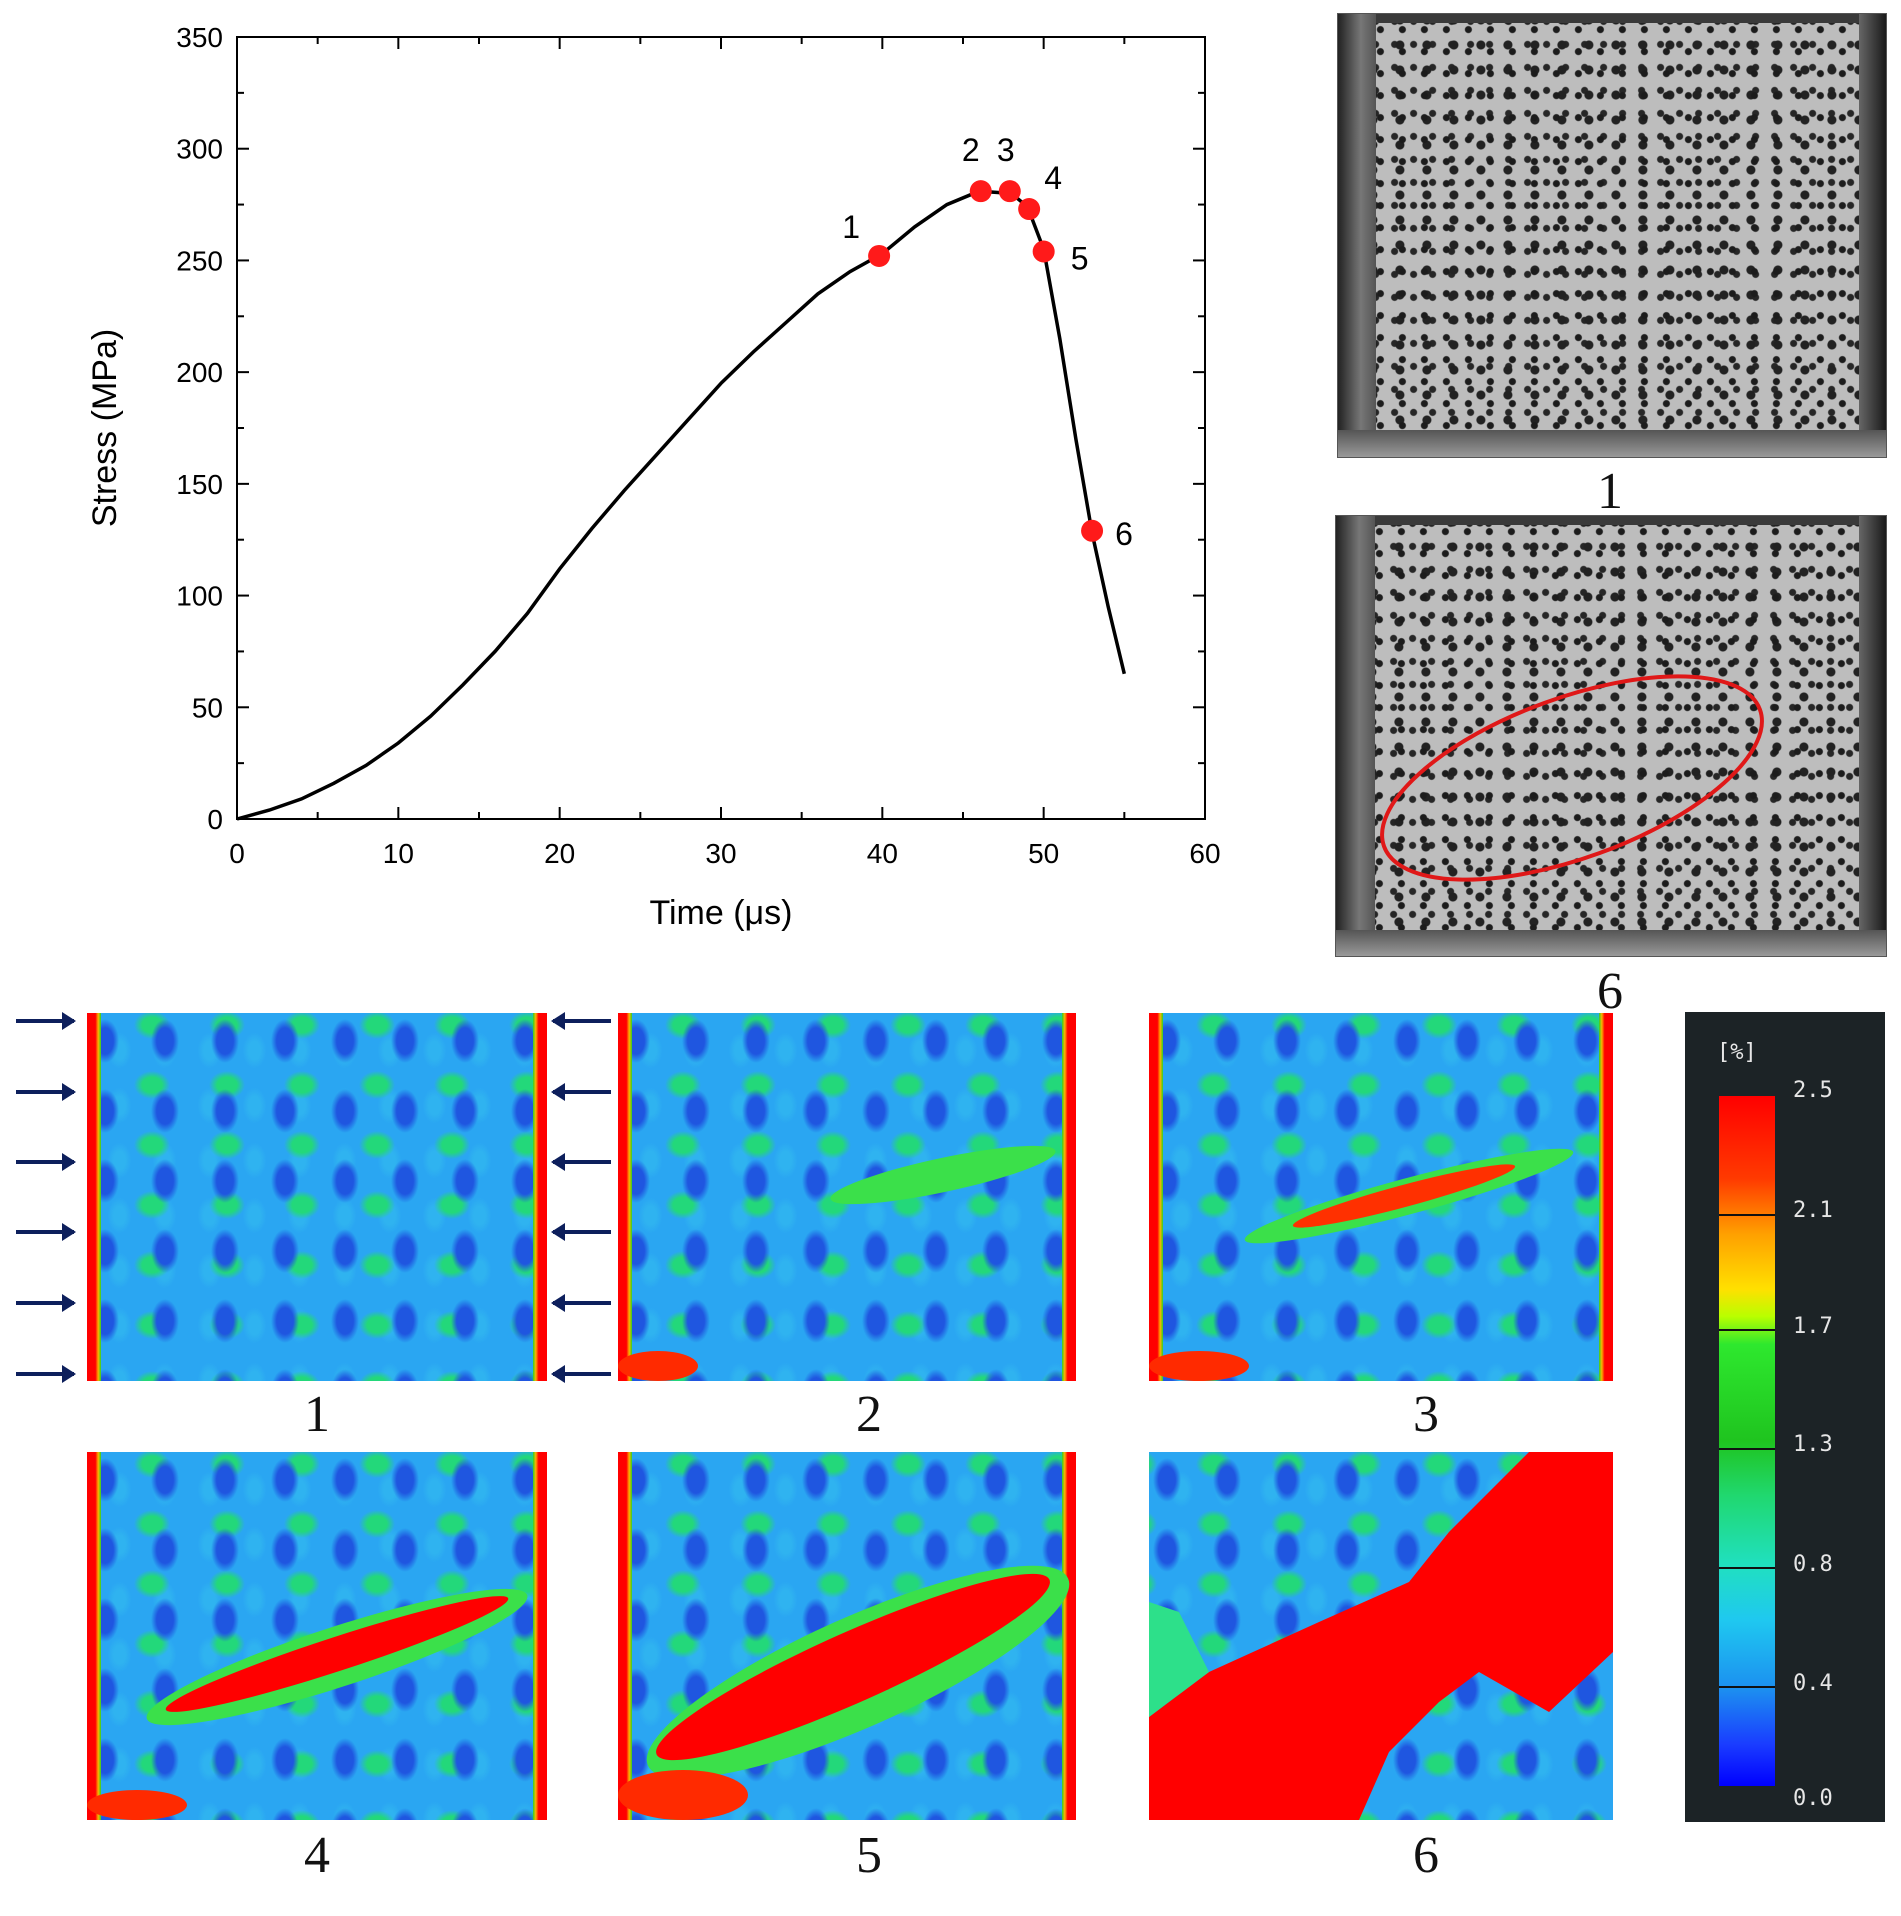 The height and width of the screenshot is (1916, 1901). Describe the element at coordinates (1124, 534) in the screenshot. I see `data-point-label: 6` at that location.